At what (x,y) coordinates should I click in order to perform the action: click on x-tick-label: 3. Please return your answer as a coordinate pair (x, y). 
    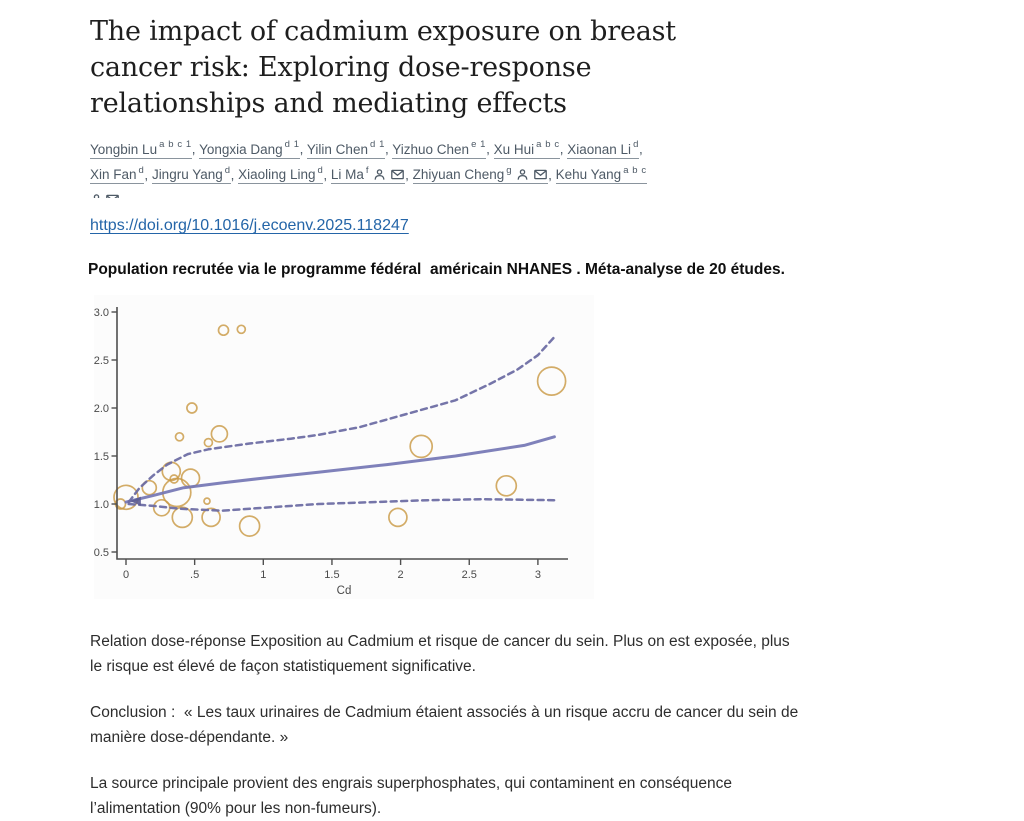
    Looking at the image, I should click on (538, 575).